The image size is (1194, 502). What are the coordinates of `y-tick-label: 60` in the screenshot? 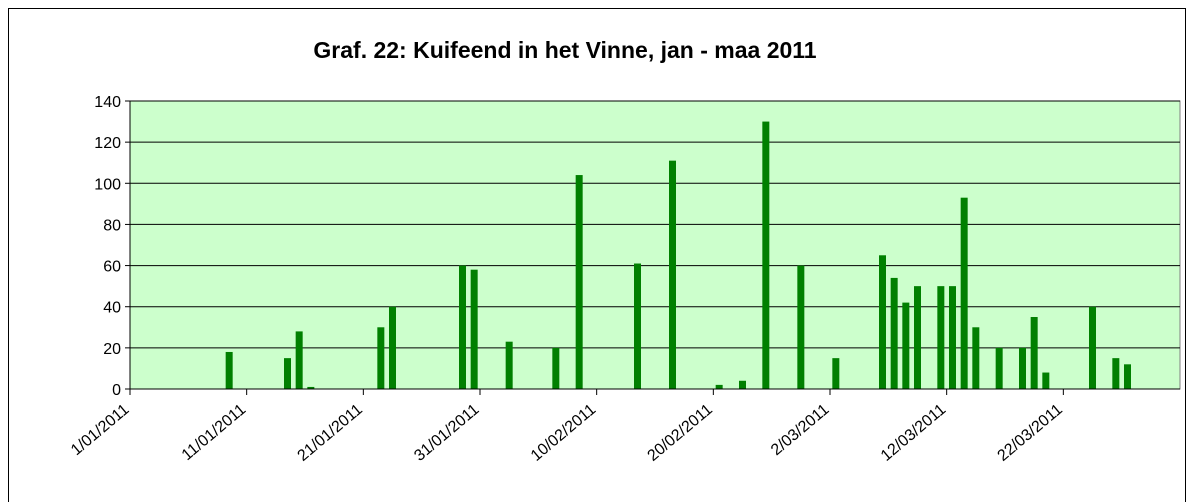 It's located at (112, 267).